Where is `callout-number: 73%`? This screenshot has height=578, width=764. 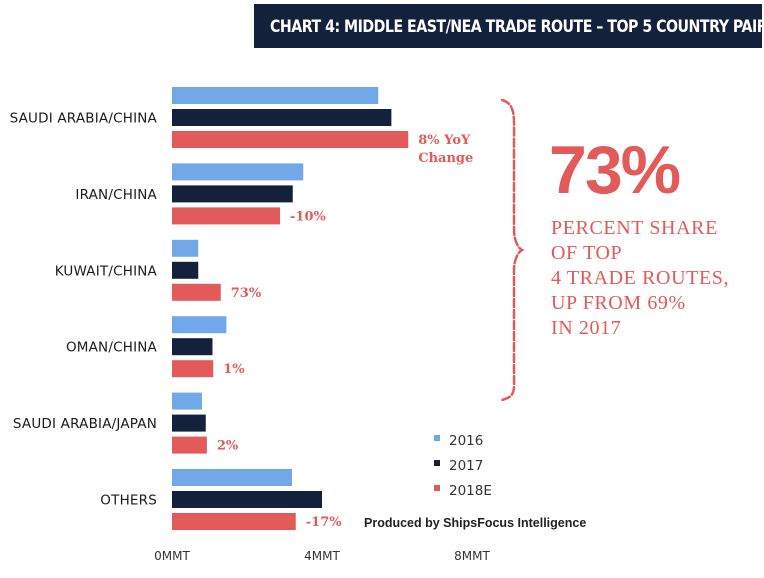
callout-number: 73% is located at coordinates (615, 170).